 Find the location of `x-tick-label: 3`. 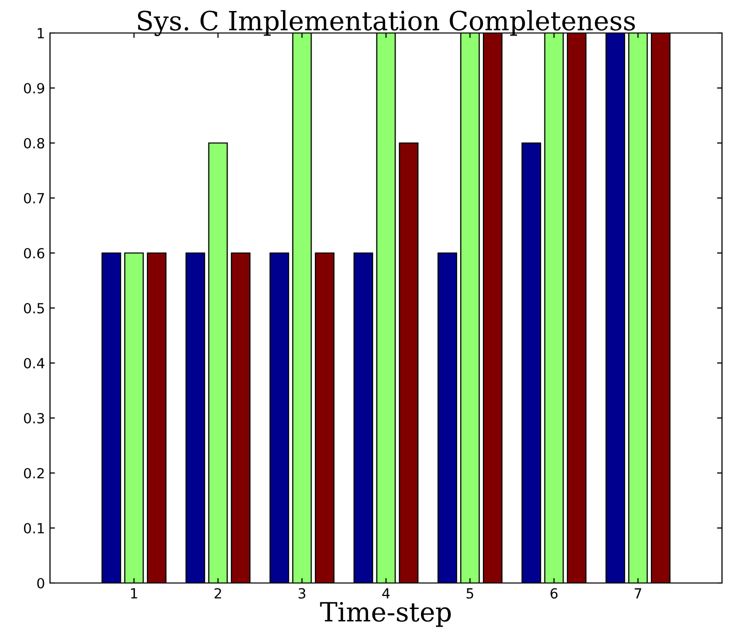

x-tick-label: 3 is located at coordinates (302, 593).